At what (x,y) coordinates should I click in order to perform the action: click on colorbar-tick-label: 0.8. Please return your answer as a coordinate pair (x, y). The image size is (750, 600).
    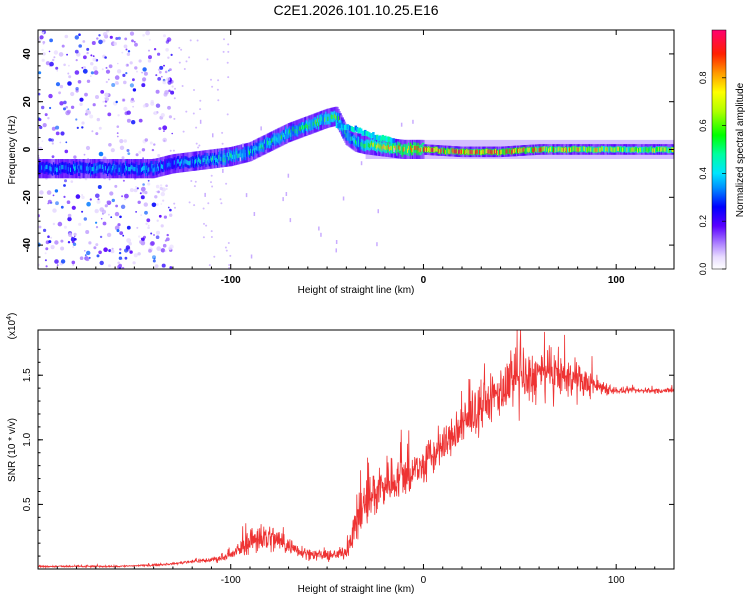
    Looking at the image, I should click on (703, 78).